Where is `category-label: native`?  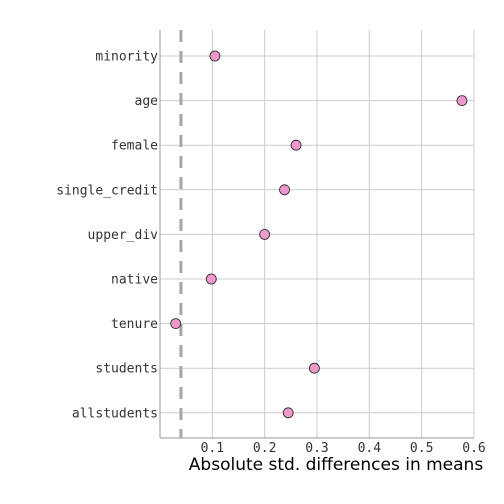 category-label: native is located at coordinates (134, 280).